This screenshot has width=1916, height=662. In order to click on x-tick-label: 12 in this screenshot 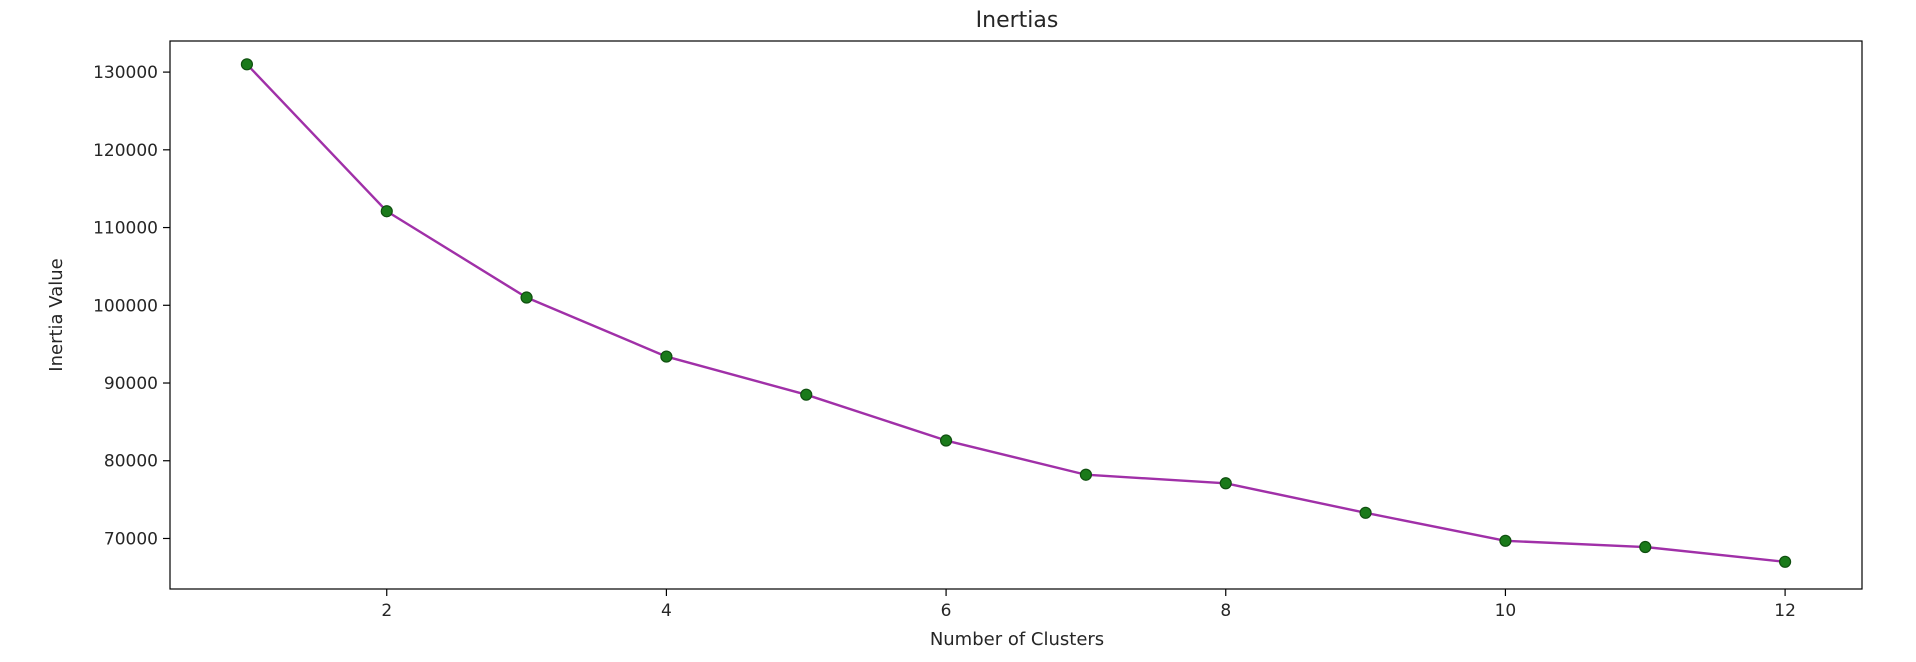, I will do `click(1785, 611)`.